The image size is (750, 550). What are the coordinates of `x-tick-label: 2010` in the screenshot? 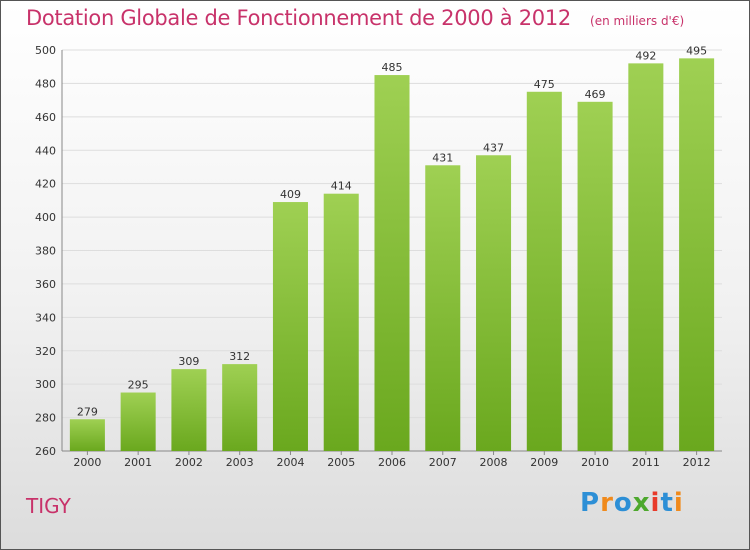 It's located at (595, 462).